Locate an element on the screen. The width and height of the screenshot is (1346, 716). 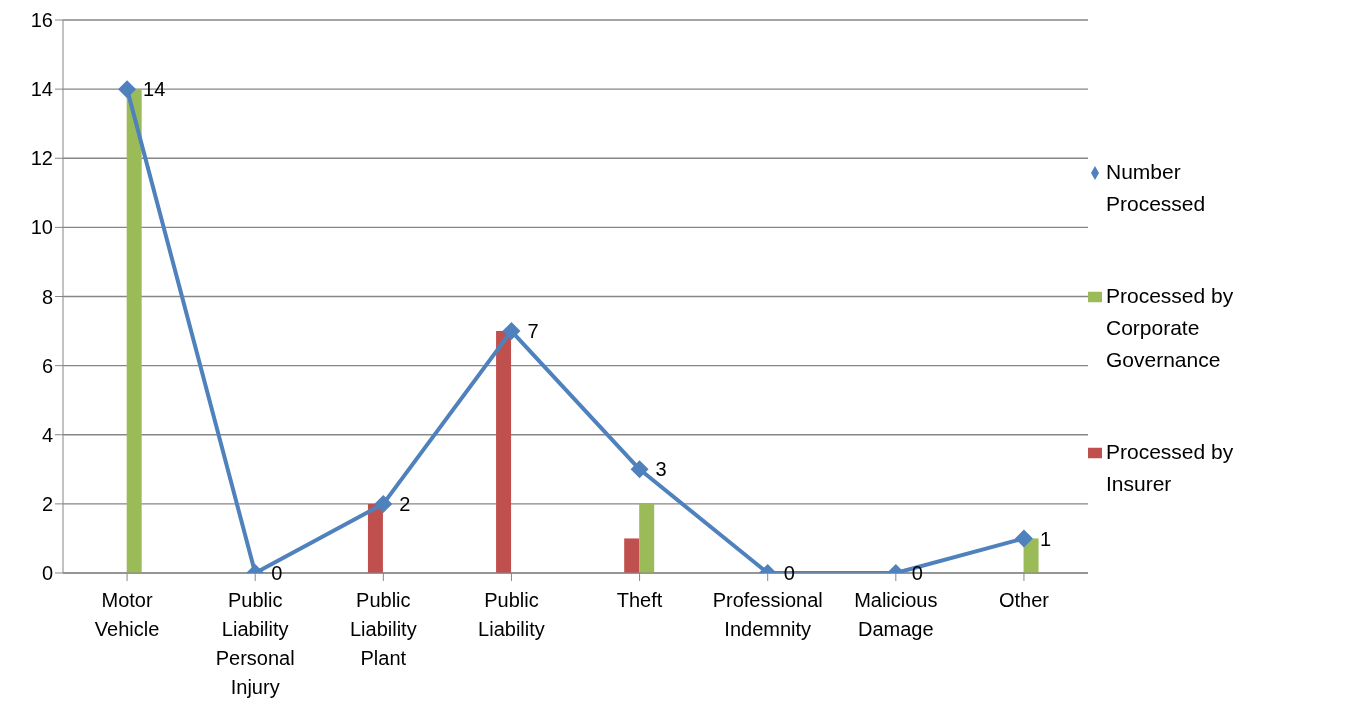
y-tick-label: 12 is located at coordinates (41, 158).